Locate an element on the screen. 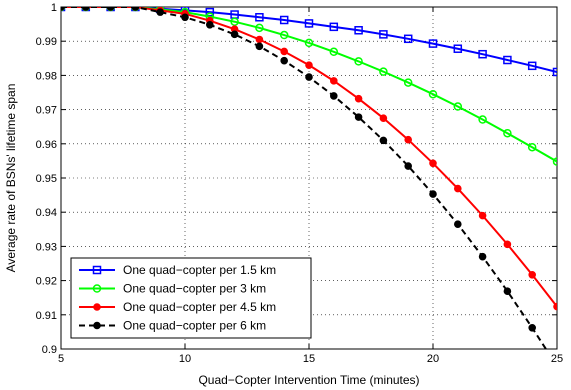  legend-item: One quad−copter per 1.5 km is located at coordinates (177, 270).